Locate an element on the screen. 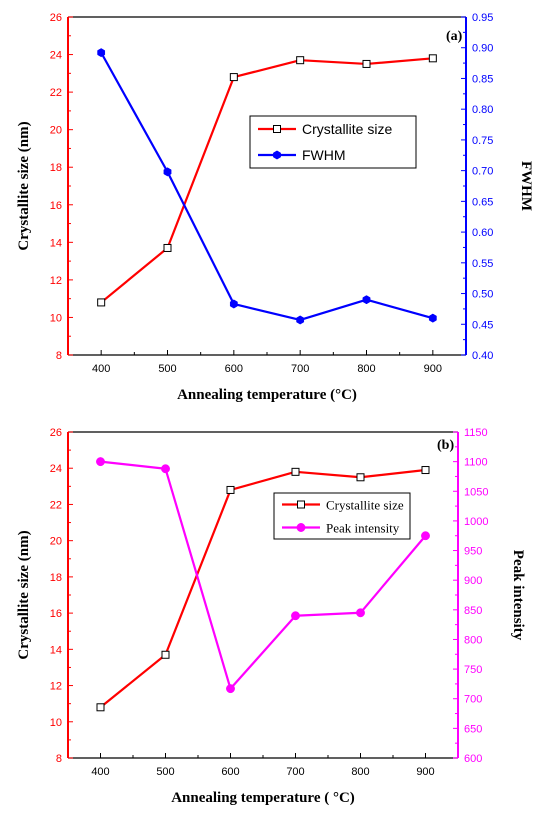 The image size is (535, 832). right-y-tick-label: 800 is located at coordinates (473, 640).